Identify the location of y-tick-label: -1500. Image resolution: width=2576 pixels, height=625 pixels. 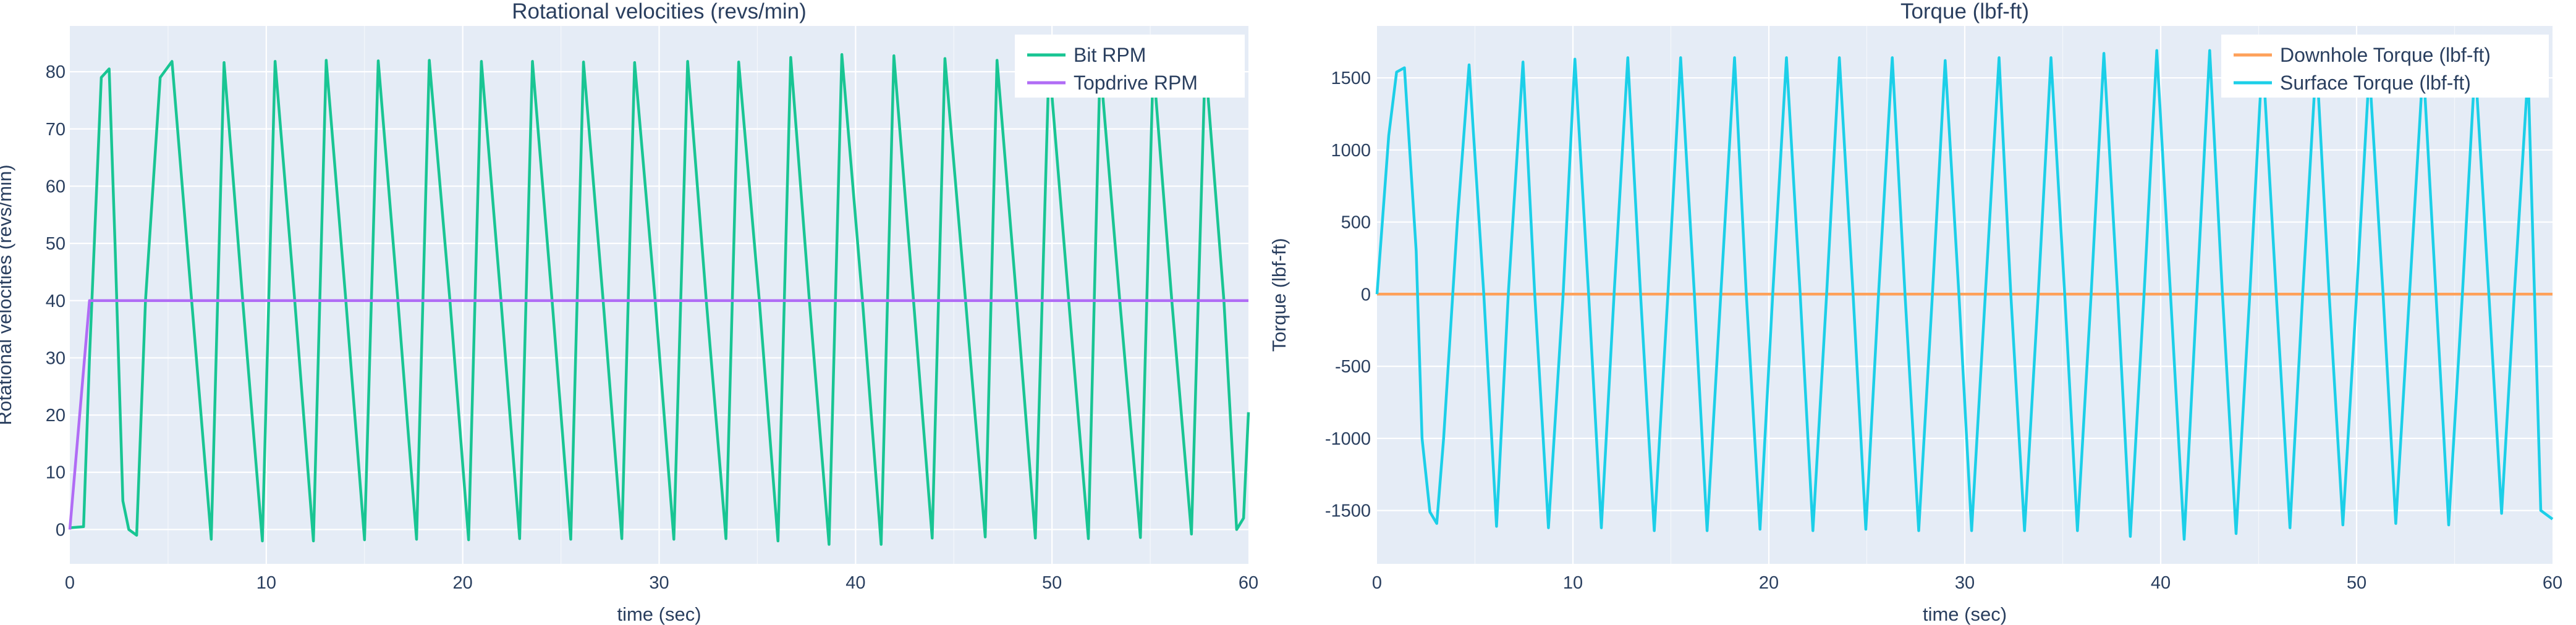
(1348, 511).